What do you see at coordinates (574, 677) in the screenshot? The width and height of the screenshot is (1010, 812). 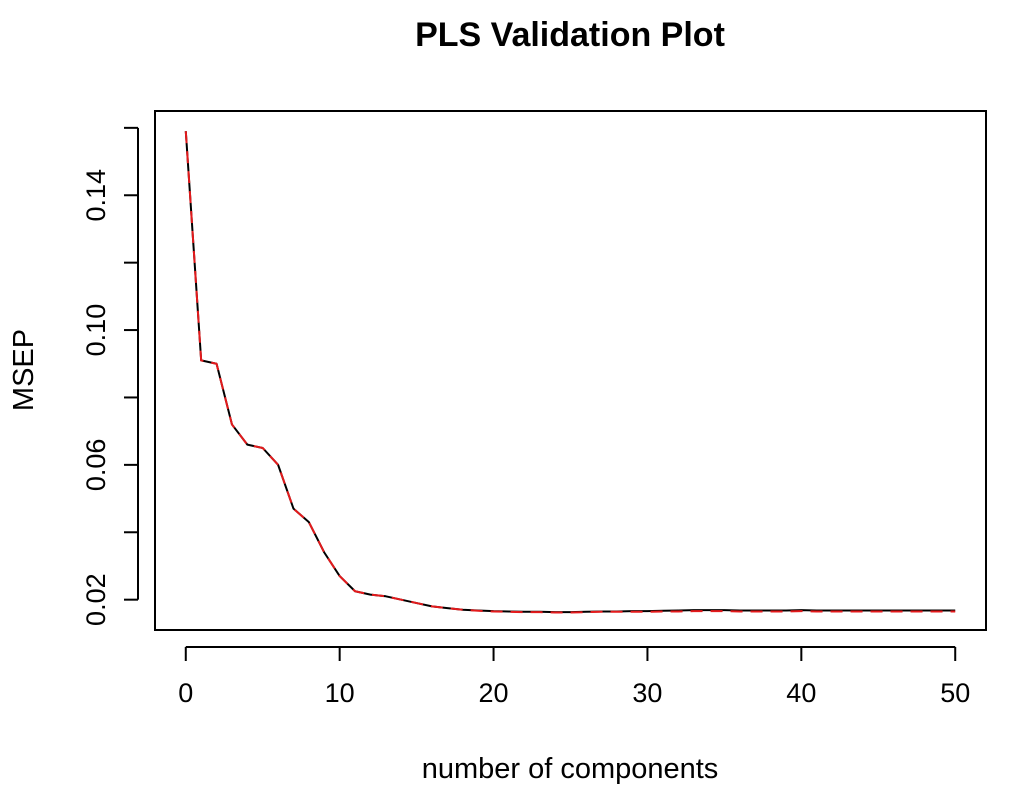 I see `x-axis: 0 10 20 30 40 50` at bounding box center [574, 677].